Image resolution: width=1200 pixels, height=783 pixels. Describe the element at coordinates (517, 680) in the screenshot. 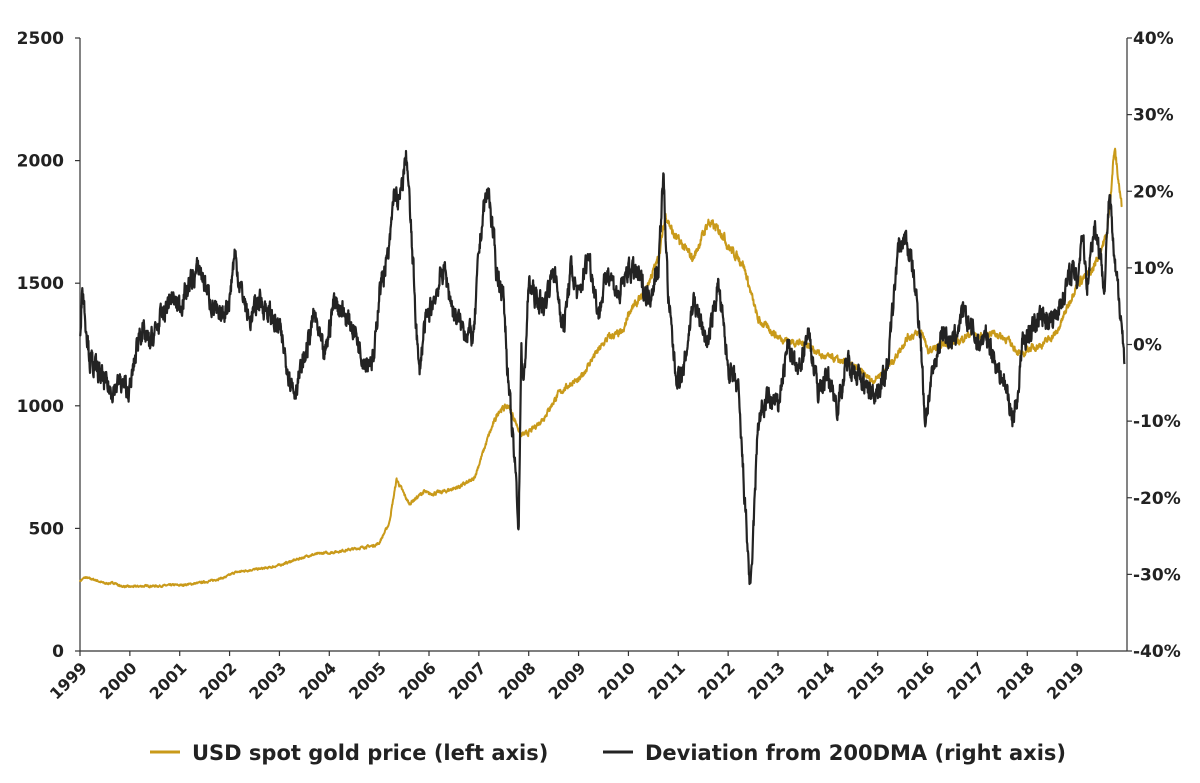

I see `x-tick-label: 2008` at that location.